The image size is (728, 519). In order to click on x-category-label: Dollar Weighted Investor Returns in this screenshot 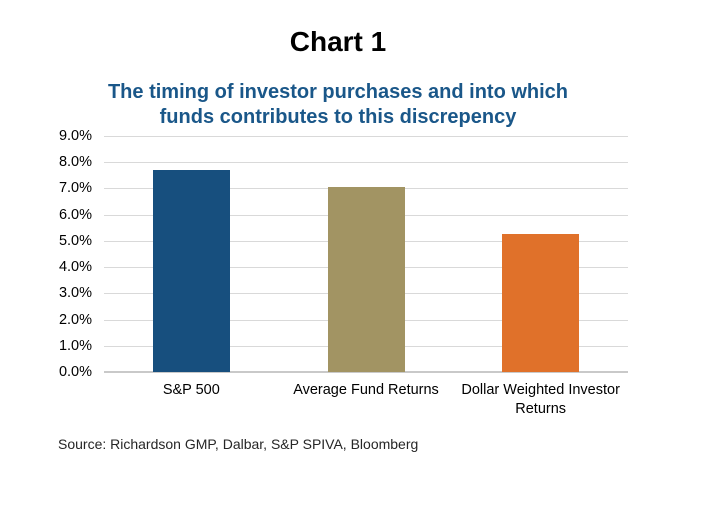, I will do `click(540, 399)`.